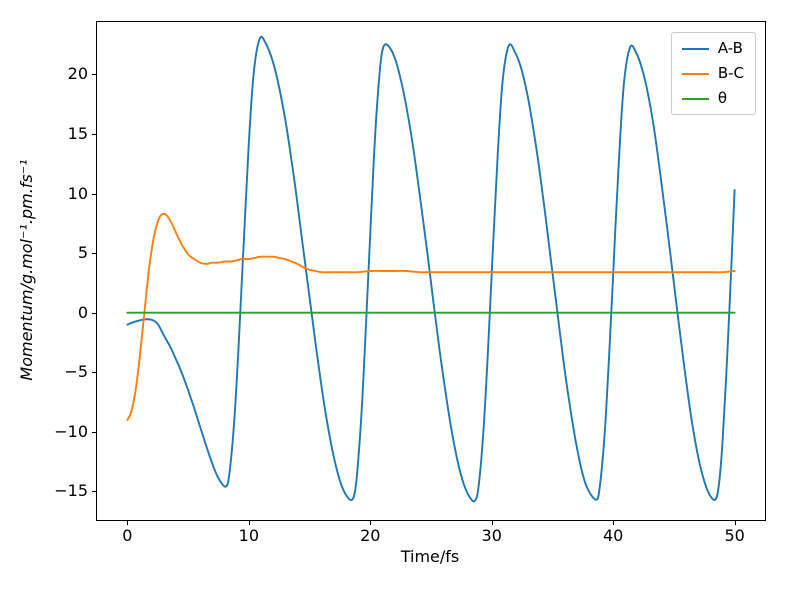 The width and height of the screenshot is (800, 589). What do you see at coordinates (734, 535) in the screenshot?
I see `x-tick-label: 50` at bounding box center [734, 535].